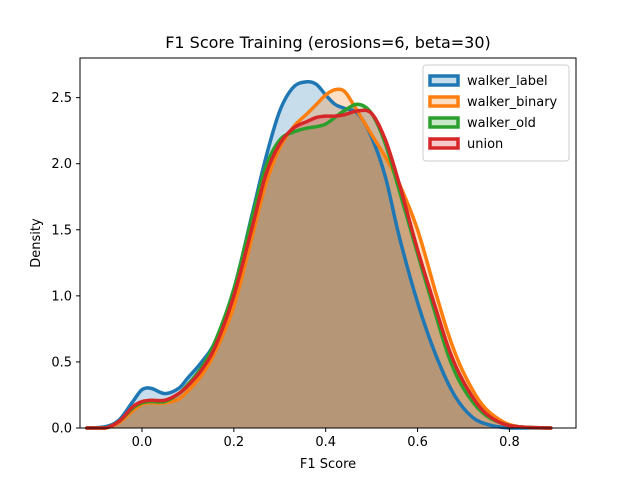 Image resolution: width=640 pixels, height=480 pixels. What do you see at coordinates (501, 123) in the screenshot?
I see `legend-label-walker_old: walker_old` at bounding box center [501, 123].